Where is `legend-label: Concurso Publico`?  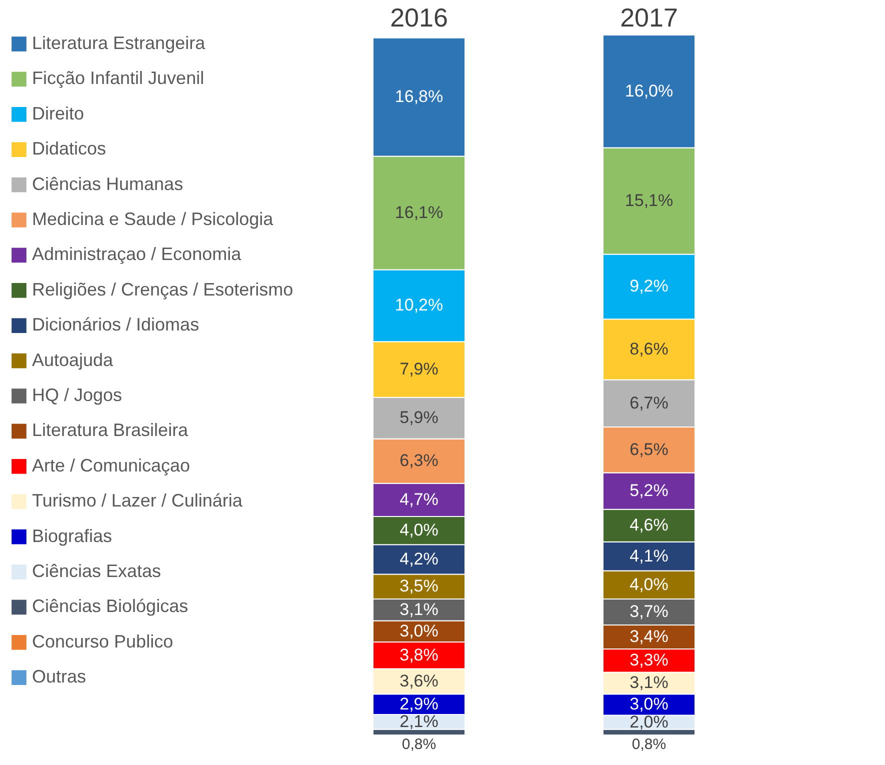
legend-label: Concurso Publico is located at coordinates (103, 641).